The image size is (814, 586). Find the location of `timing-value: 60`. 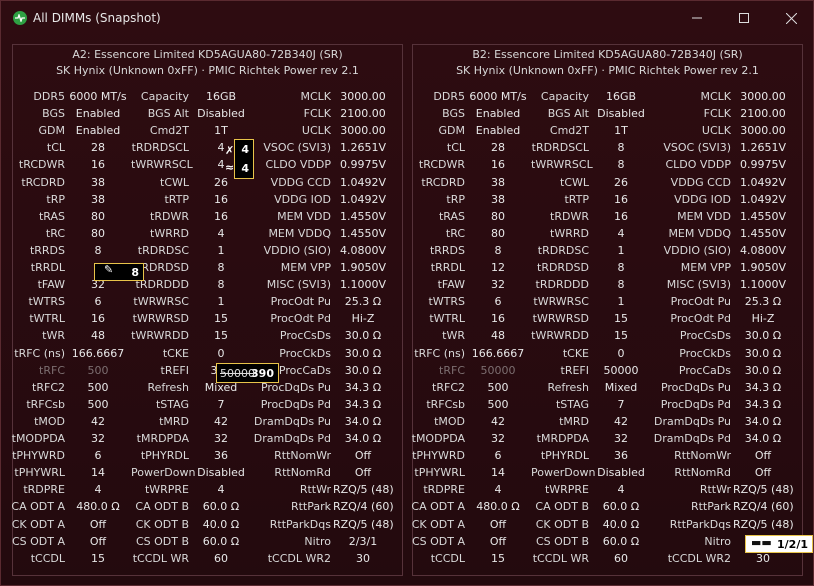

timing-value: 60 is located at coordinates (621, 558).